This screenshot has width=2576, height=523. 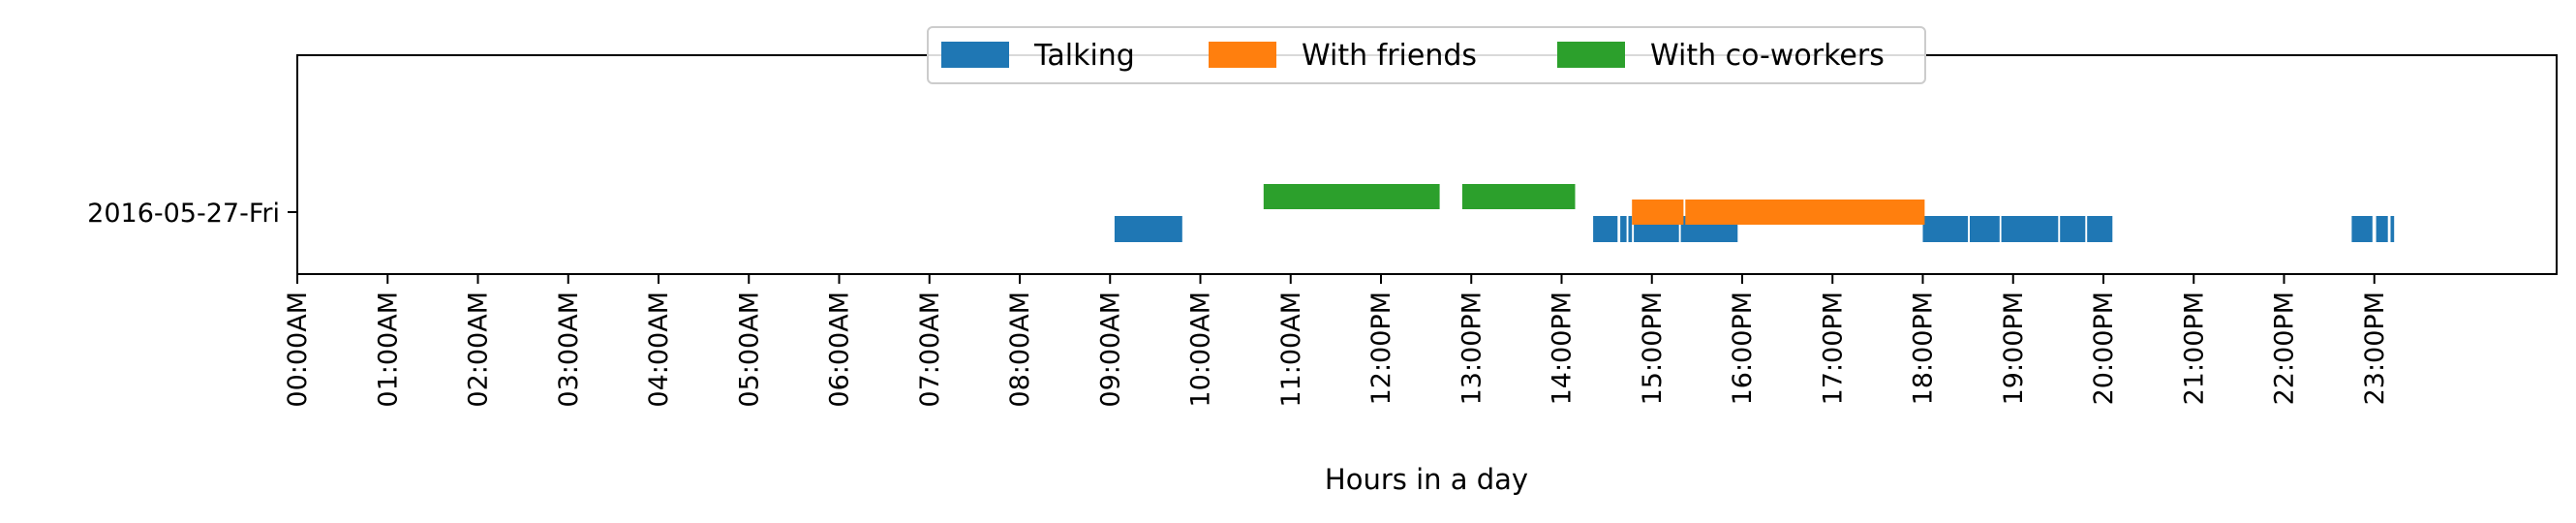 What do you see at coordinates (2194, 348) in the screenshot?
I see `x-tick-label: 21:00PM` at bounding box center [2194, 348].